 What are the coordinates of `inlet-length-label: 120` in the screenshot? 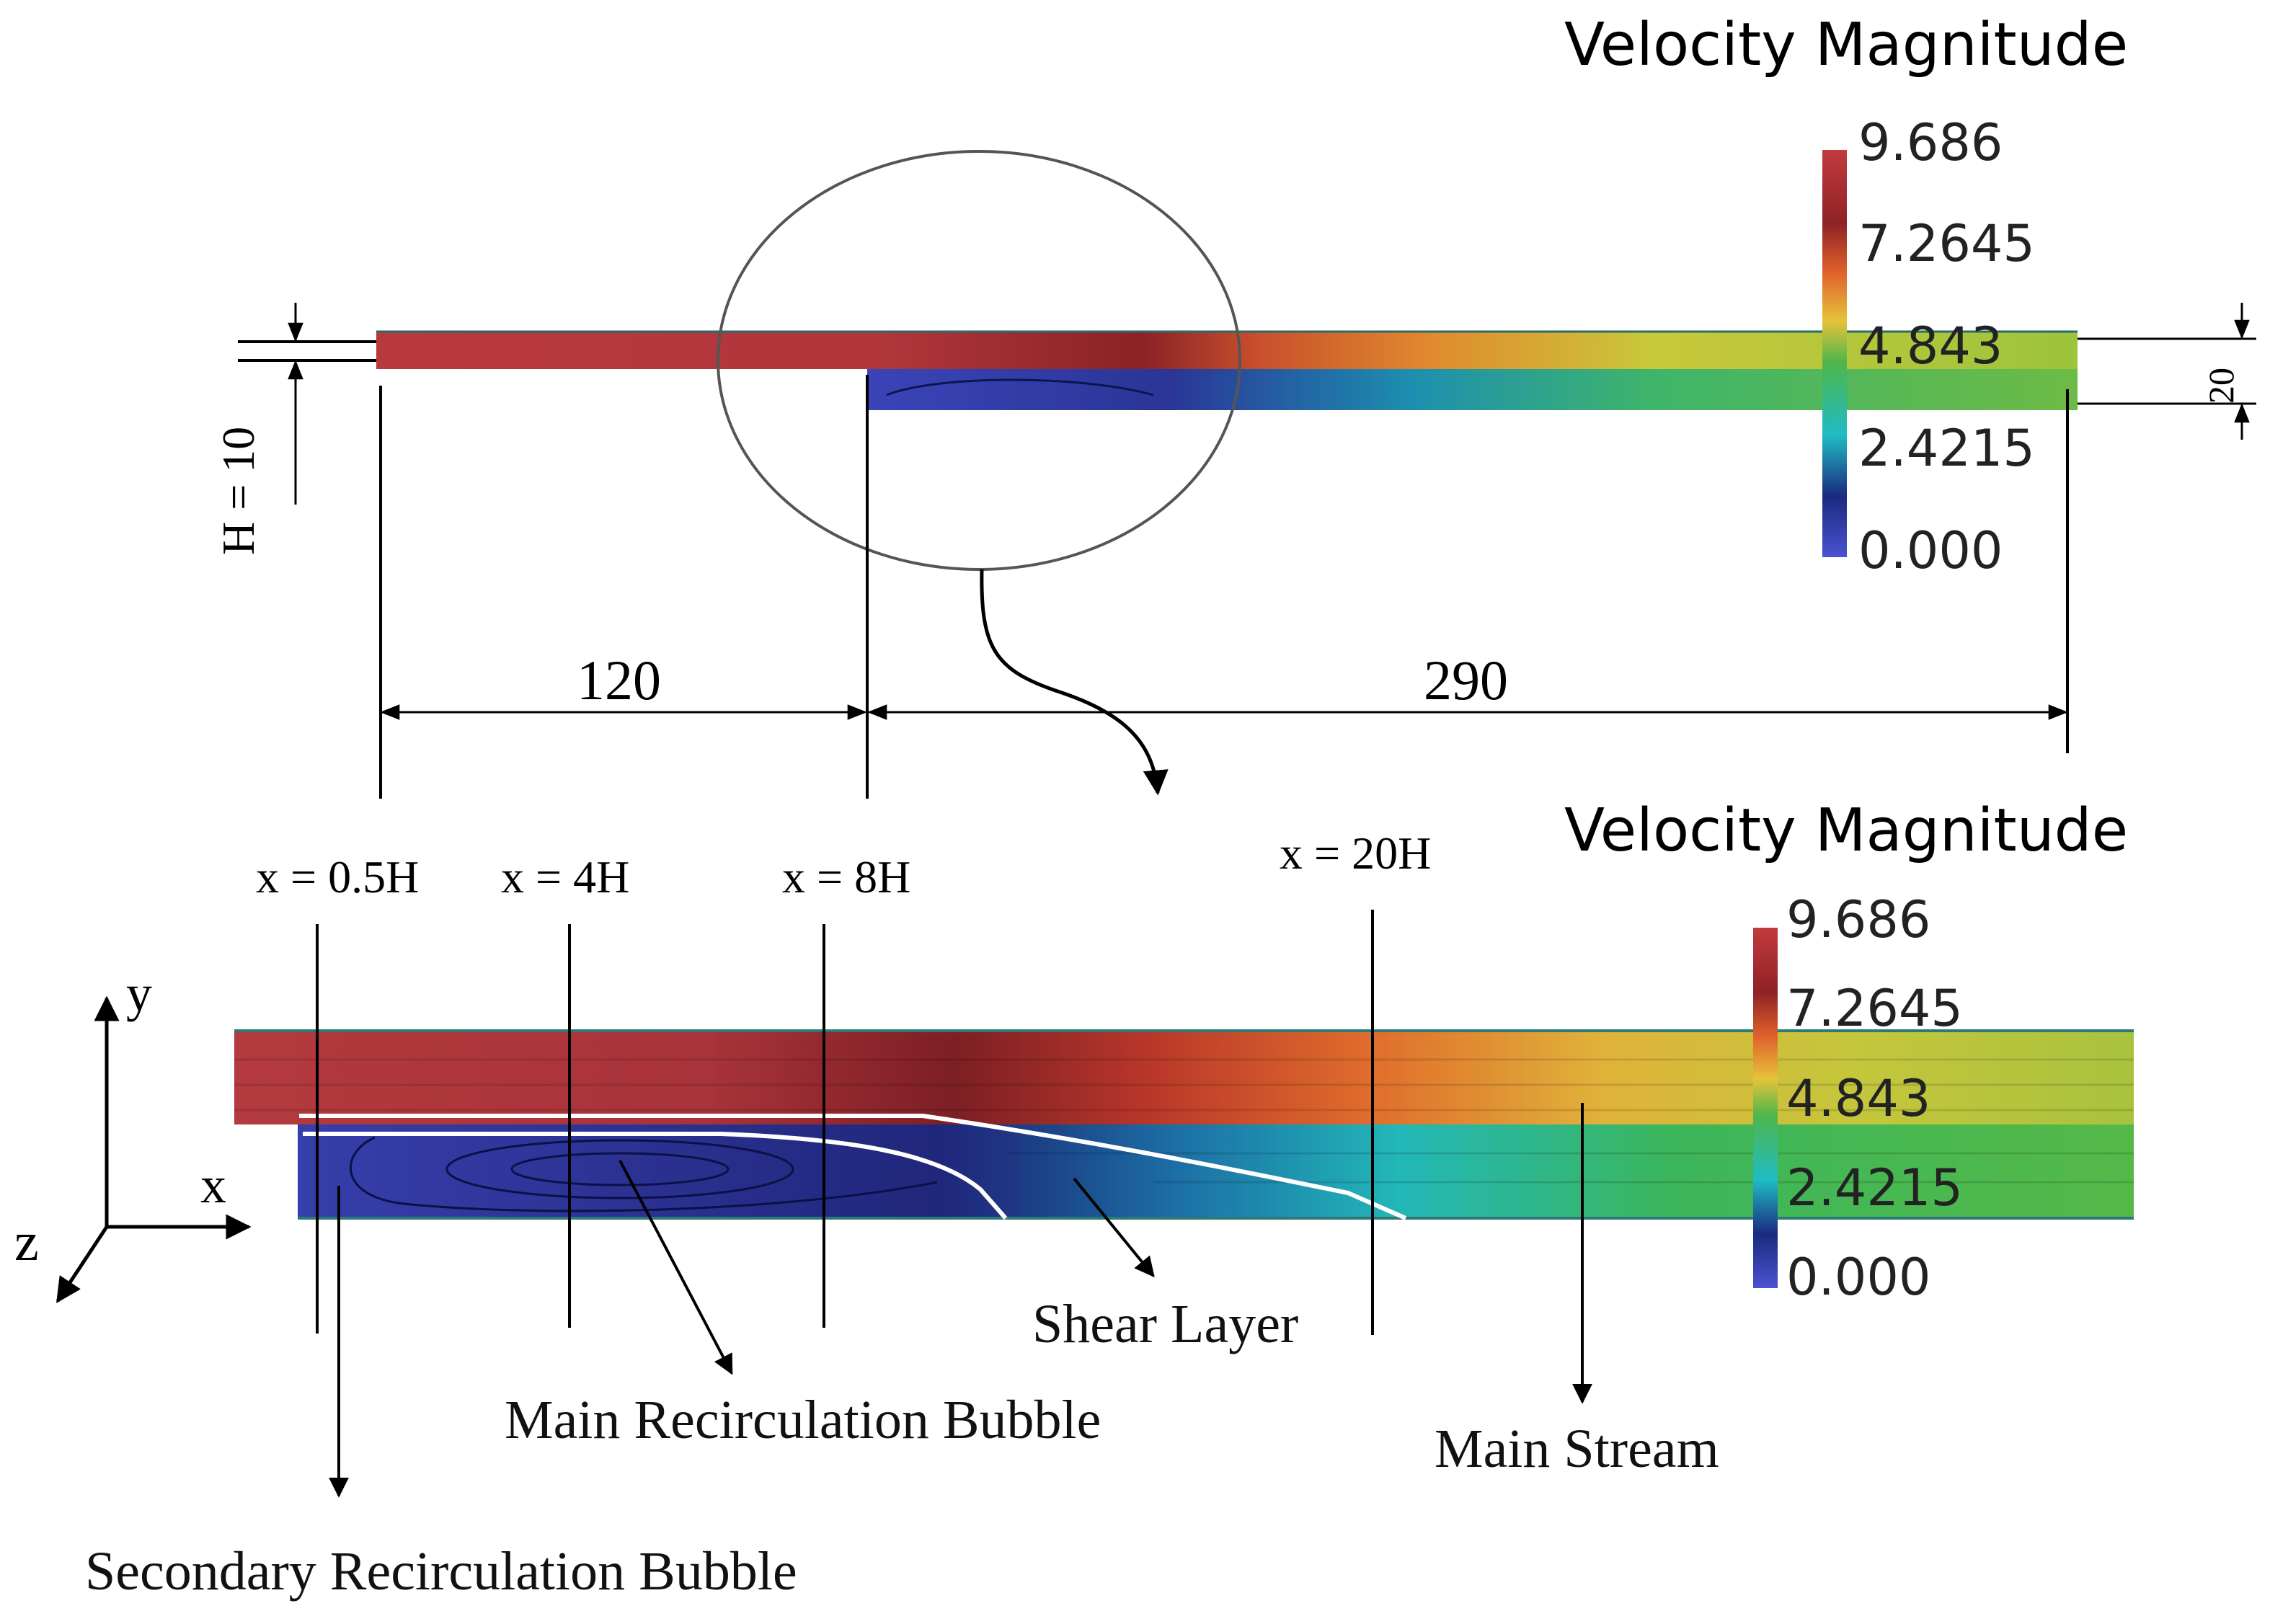 It's located at (619, 680).